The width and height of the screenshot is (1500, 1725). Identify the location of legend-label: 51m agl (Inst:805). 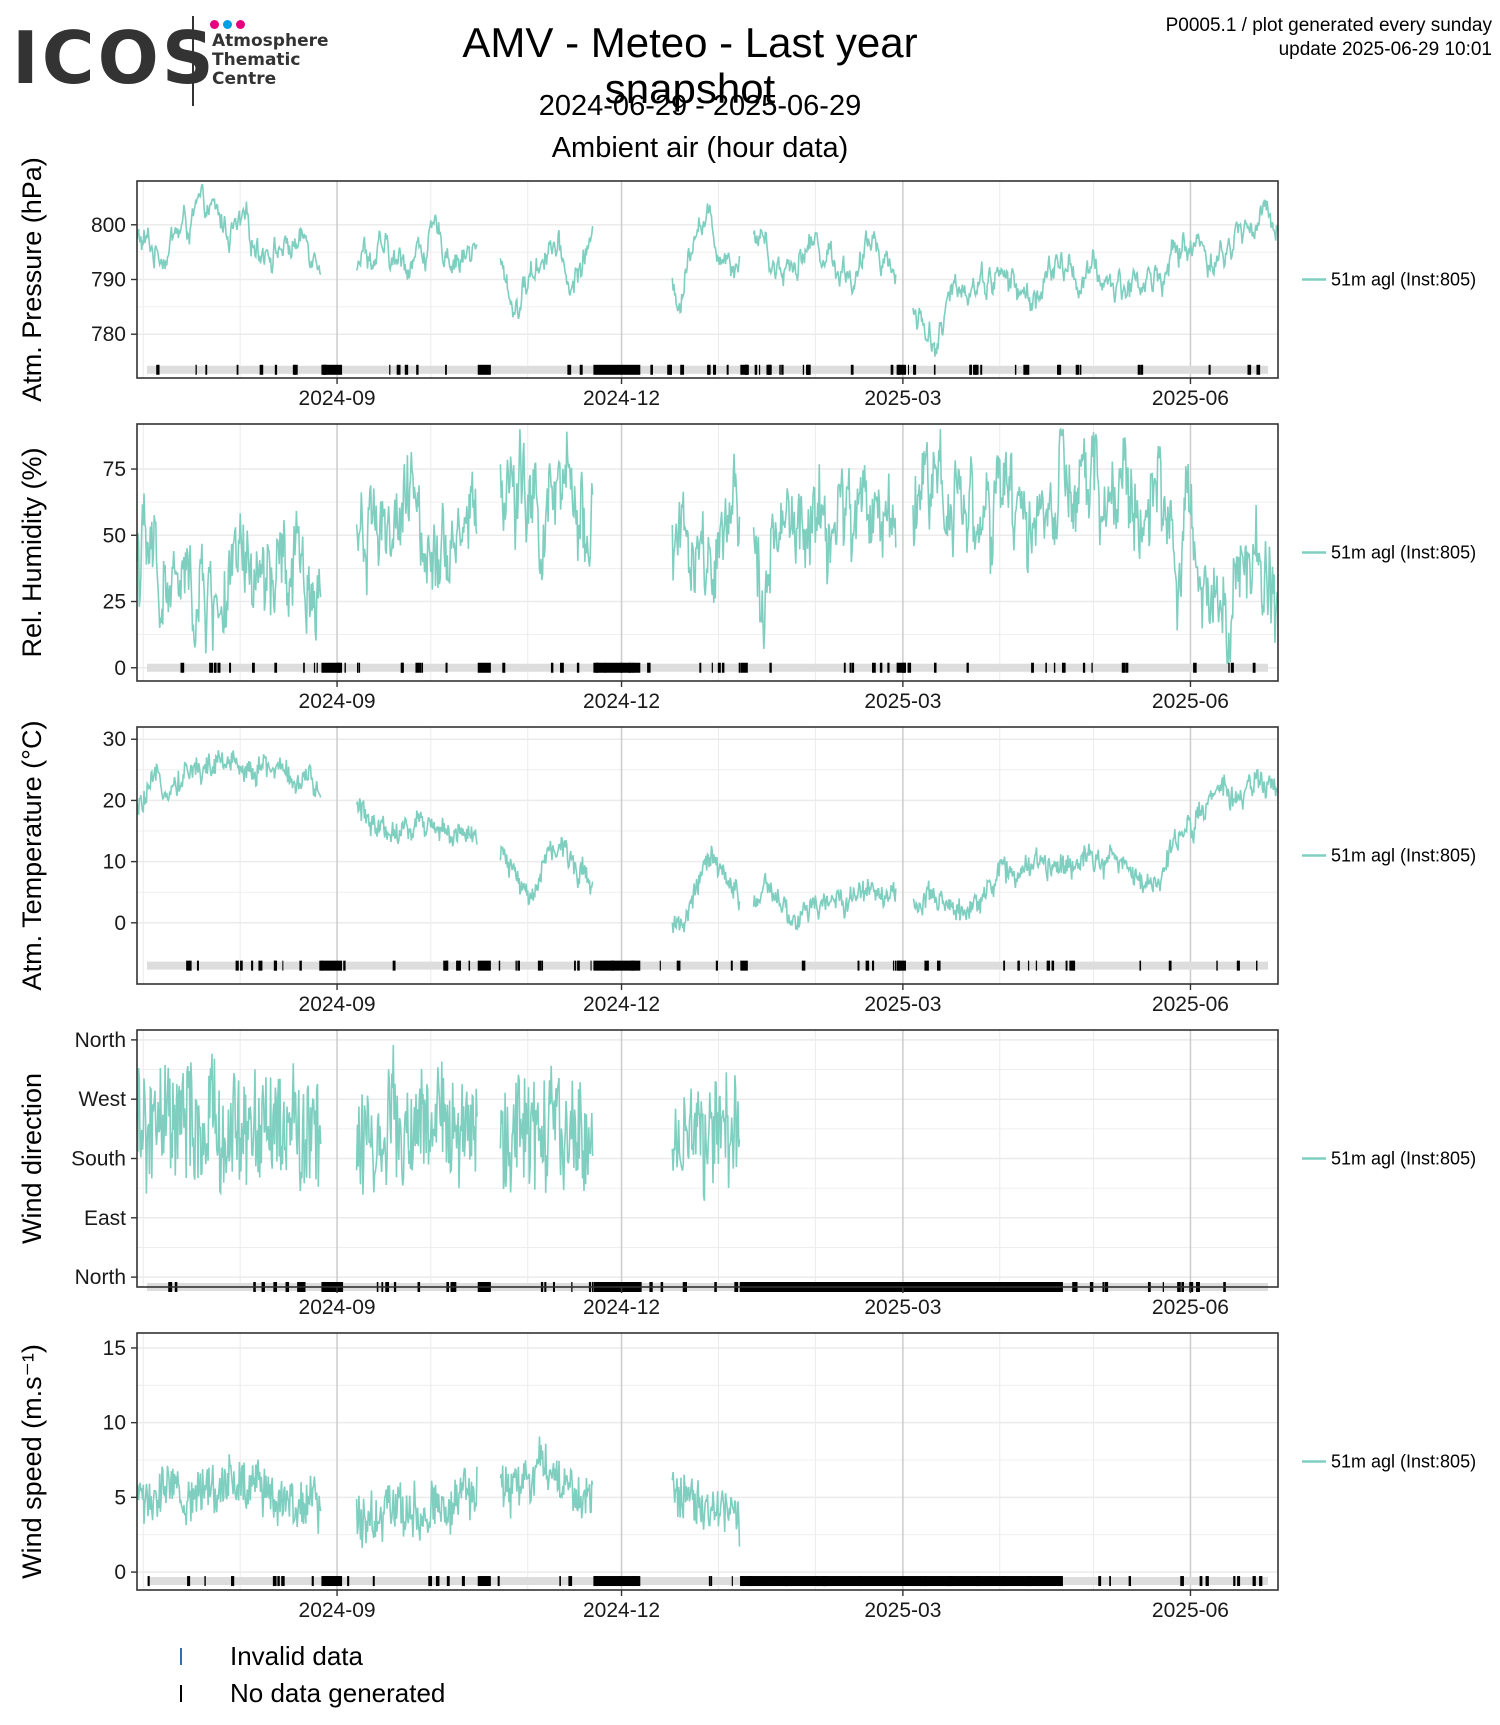
(1403, 1159).